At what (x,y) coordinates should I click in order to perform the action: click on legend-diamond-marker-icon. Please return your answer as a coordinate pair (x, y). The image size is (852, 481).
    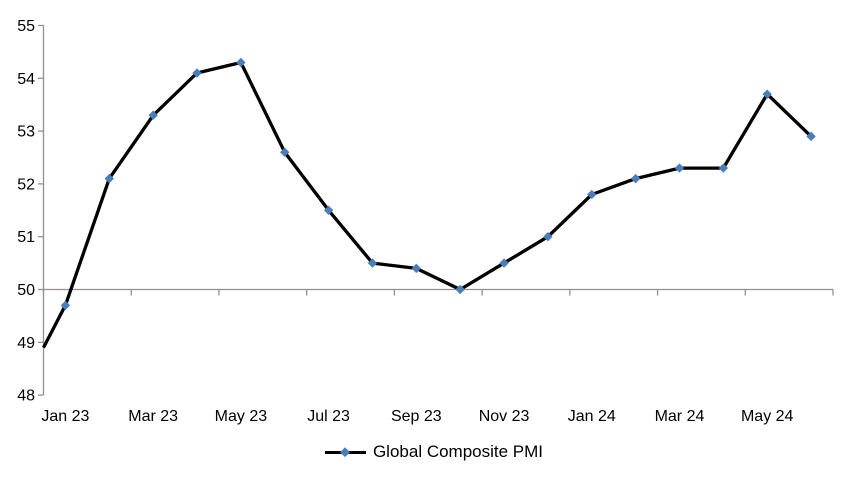
    Looking at the image, I should click on (345, 452).